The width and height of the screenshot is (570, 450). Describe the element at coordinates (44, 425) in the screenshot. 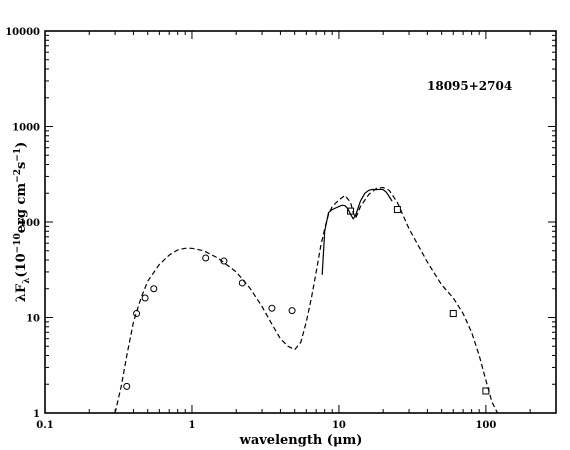

I see `x-tick-label: 0.1` at that location.